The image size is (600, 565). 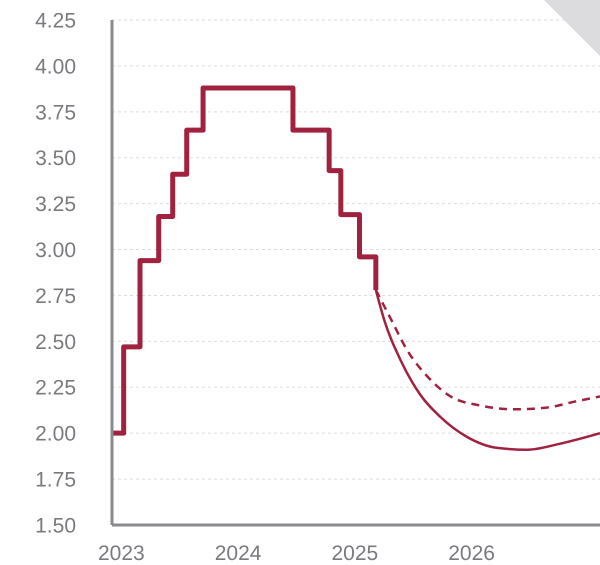 I want to click on y-tick-label: 1.50, so click(x=55, y=526).